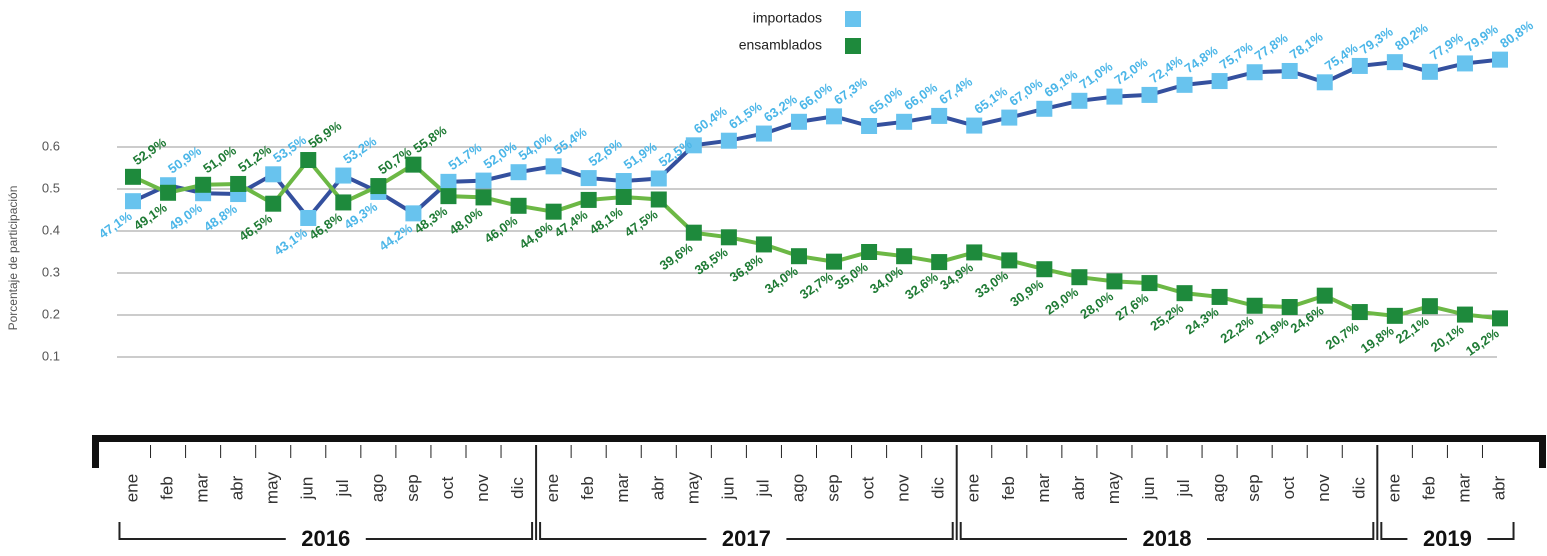  I want to click on data-label: 20,1%, so click(1447, 338).